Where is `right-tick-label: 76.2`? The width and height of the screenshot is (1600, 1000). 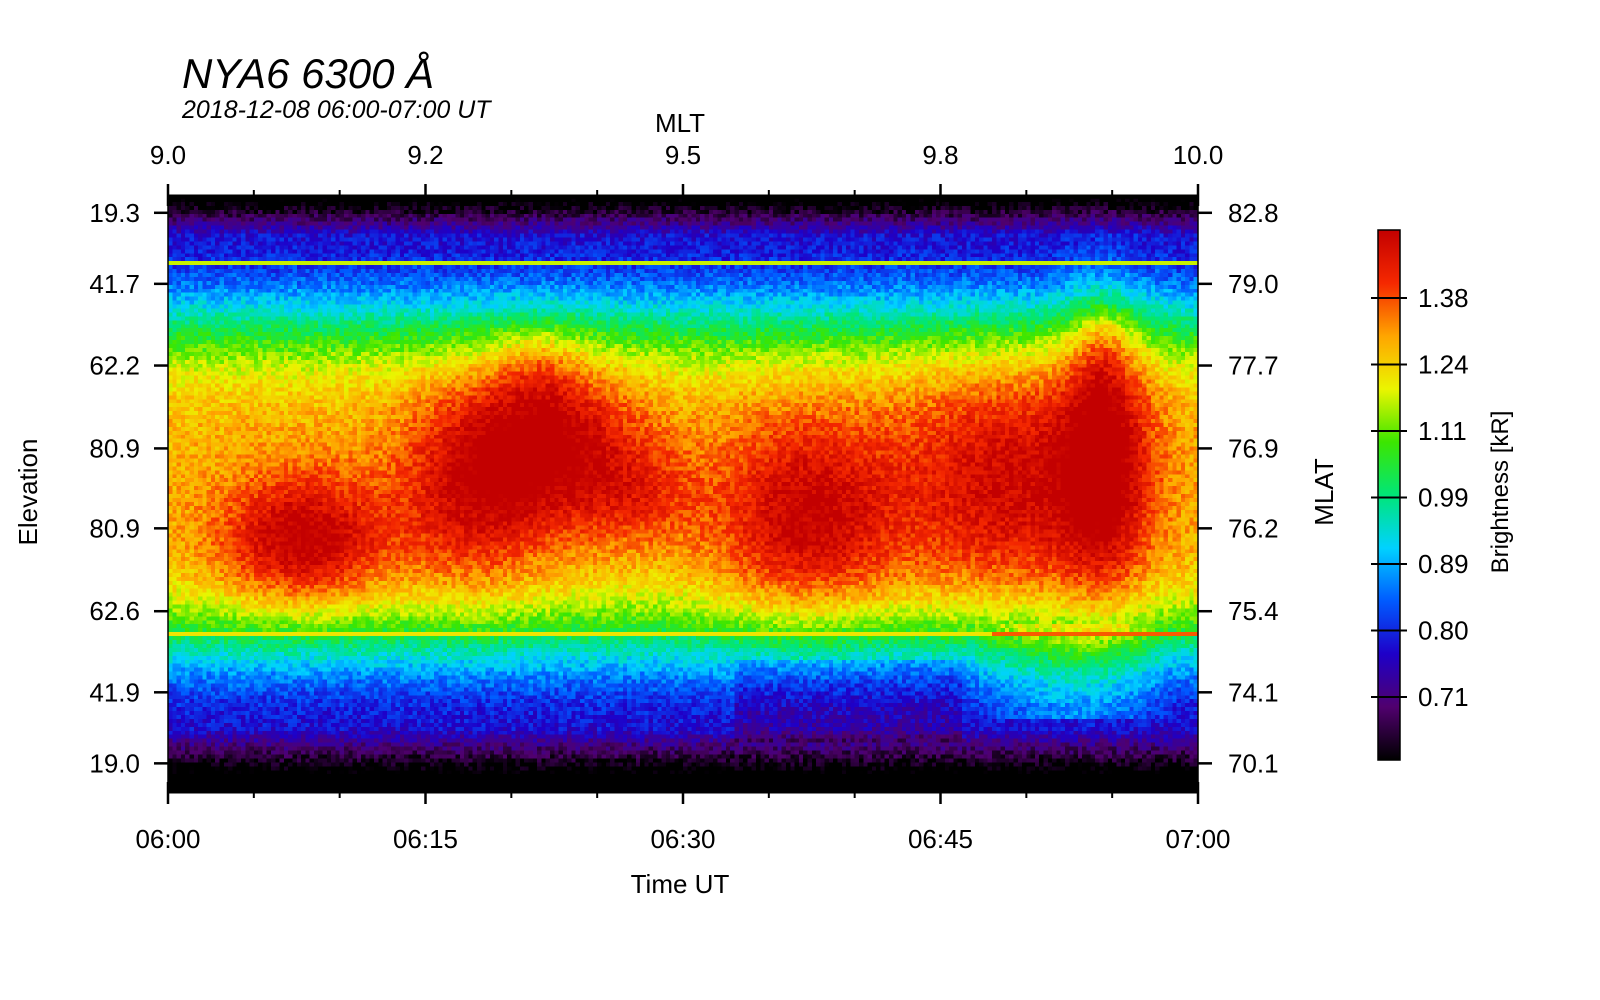 right-tick-label: 76.2 is located at coordinates (1253, 528).